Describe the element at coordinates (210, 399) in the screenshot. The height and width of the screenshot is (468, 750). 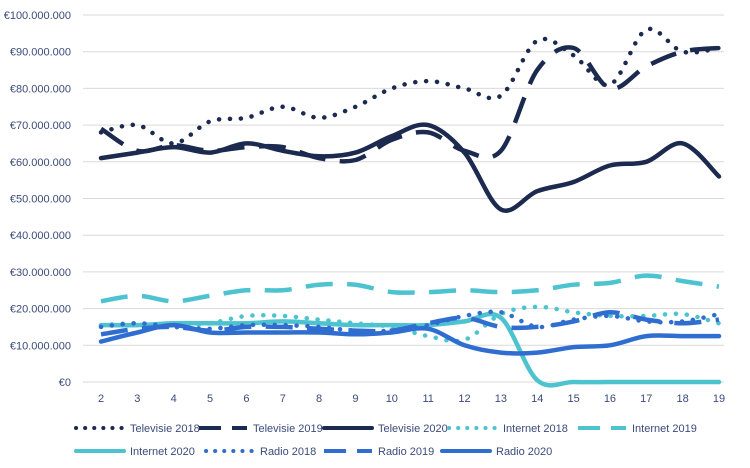
I see `x-tick-label: 5` at that location.